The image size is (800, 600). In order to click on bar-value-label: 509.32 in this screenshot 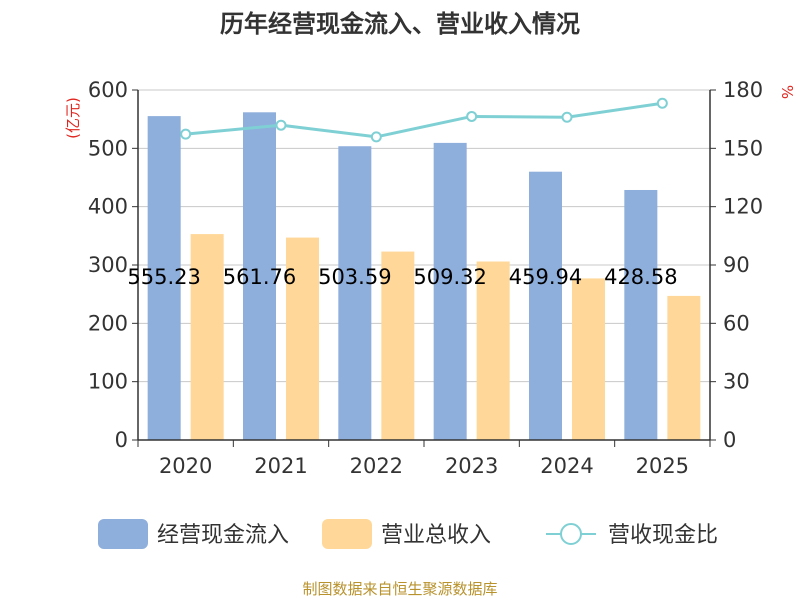, I will do `click(449, 277)`.